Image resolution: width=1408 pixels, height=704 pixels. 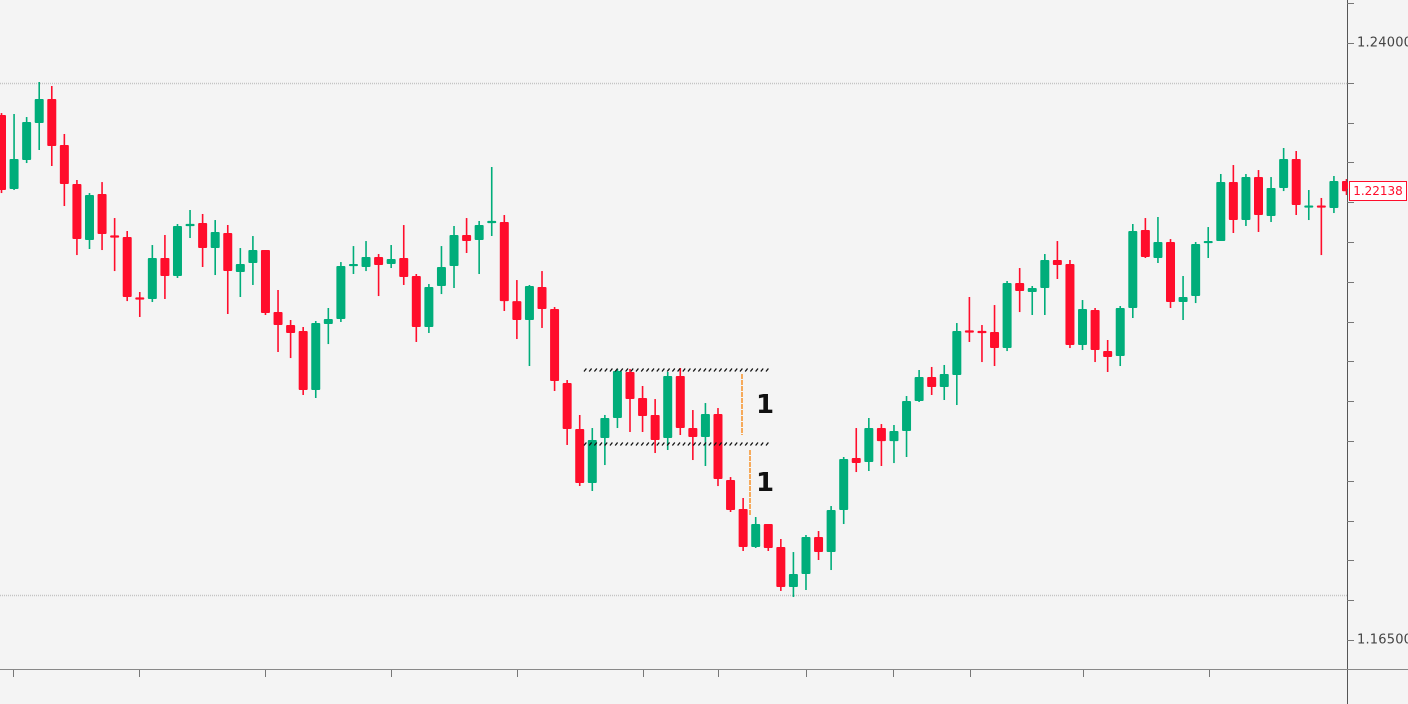 I want to click on current-price-marker, so click(x=1346, y=185).